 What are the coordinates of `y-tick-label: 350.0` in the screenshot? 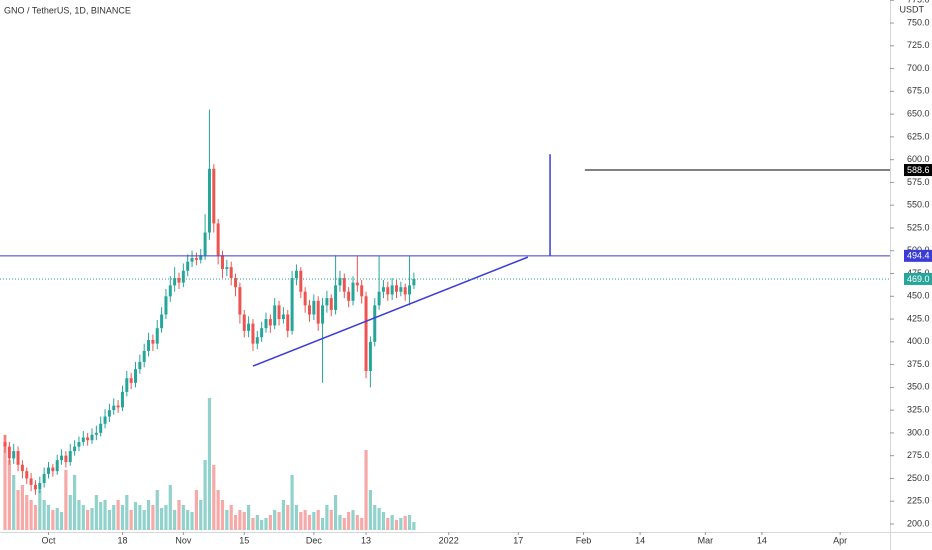 It's located at (918, 387).